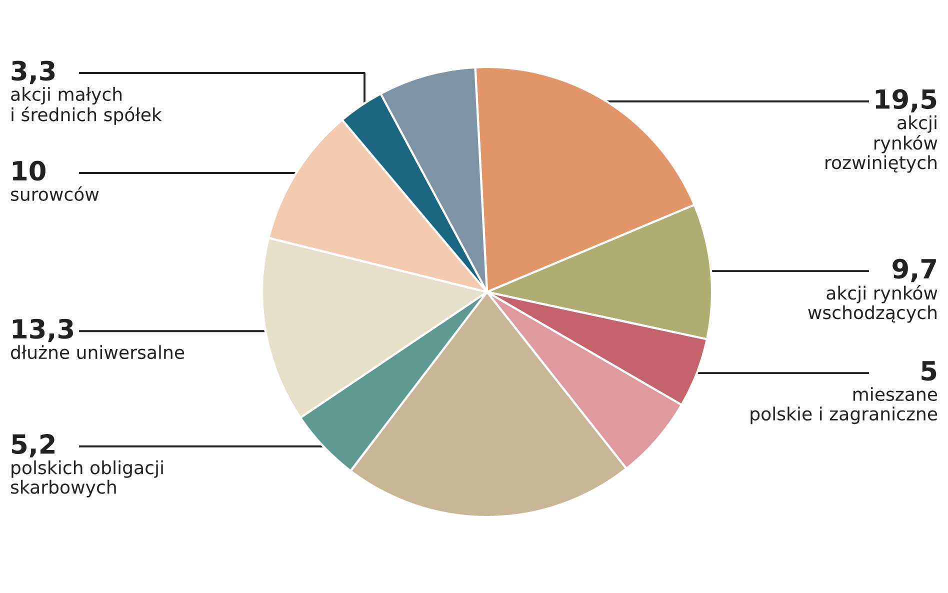 This screenshot has height=593, width=948. Describe the element at coordinates (882, 144) in the screenshot. I see `slice-label: akcji rynków rozwiniętych` at that location.